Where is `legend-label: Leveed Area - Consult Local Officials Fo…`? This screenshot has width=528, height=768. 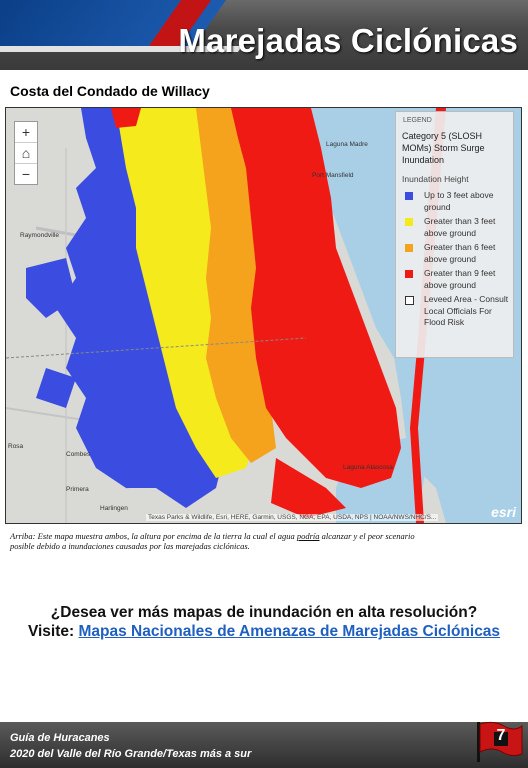
legend-label: Leveed Area - Consult Local Officials Fo… is located at coordinates (466, 310).